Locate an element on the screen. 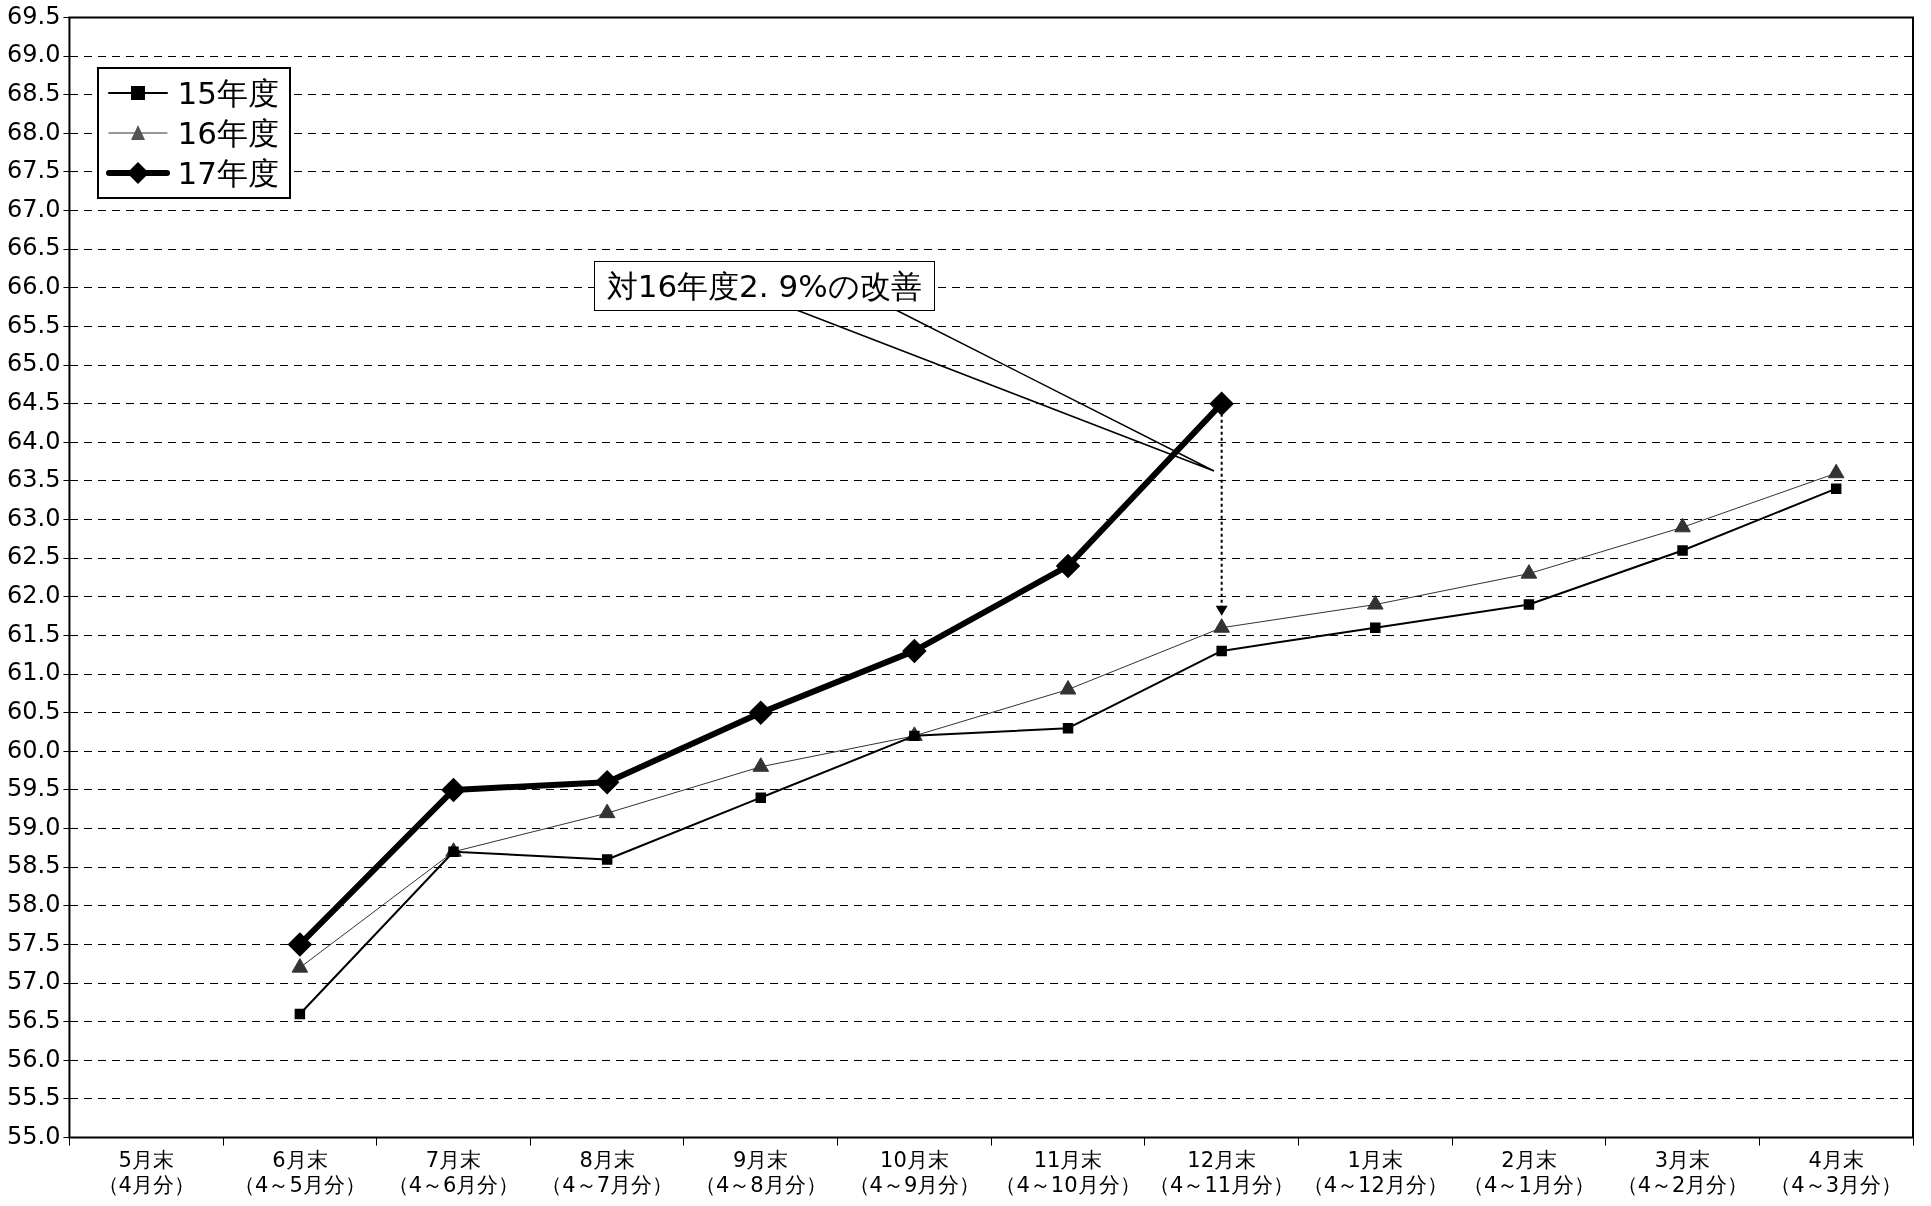 The image size is (1931, 1206). y-tick-label: 66.0 is located at coordinates (34, 286).